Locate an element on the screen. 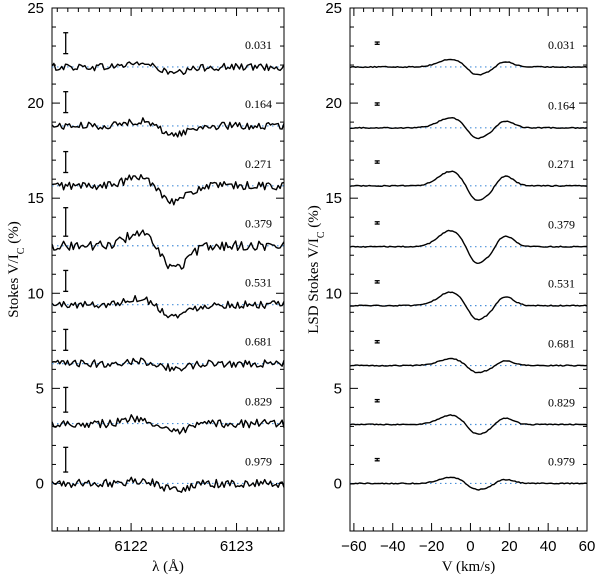 The image size is (600, 577). x-tick-label: 20 is located at coordinates (509, 546).